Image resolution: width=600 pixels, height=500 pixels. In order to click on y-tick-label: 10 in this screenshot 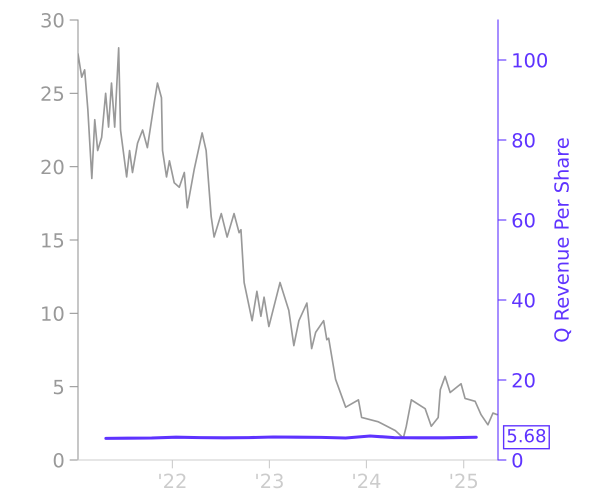, I will do `click(53, 313)`.